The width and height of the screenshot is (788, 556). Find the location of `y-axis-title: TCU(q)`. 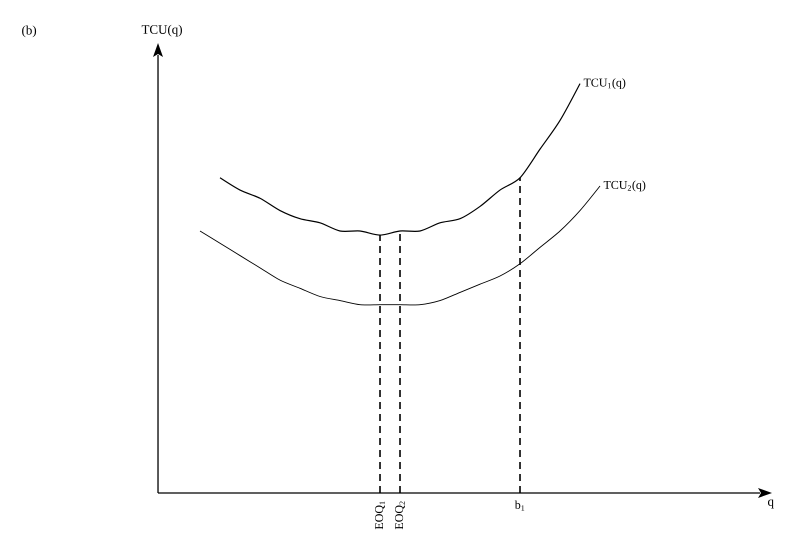

y-axis-title: TCU(q) is located at coordinates (162, 30).